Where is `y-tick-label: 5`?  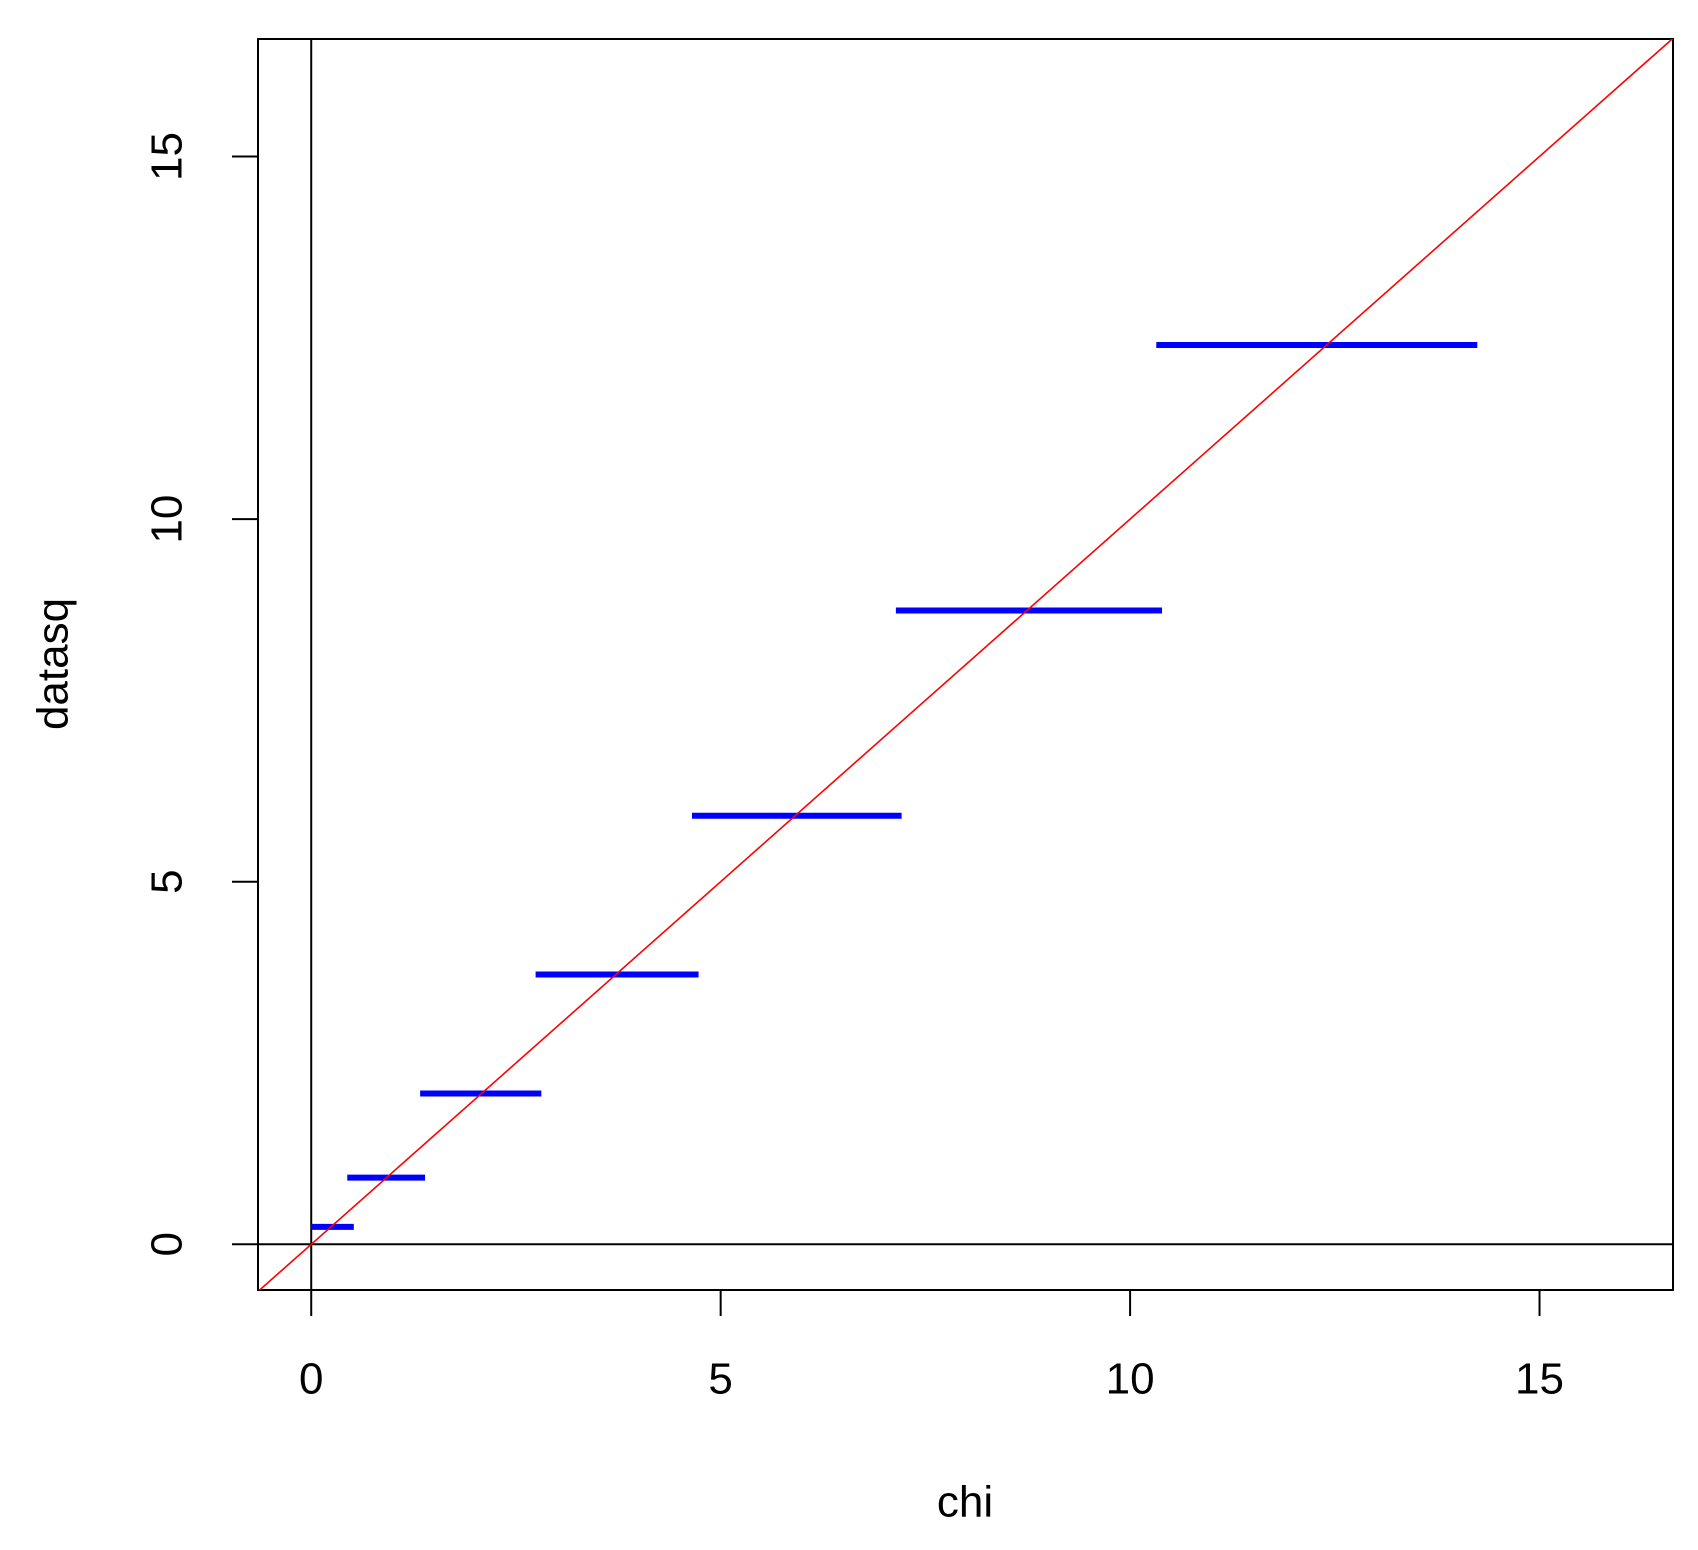
y-tick-label: 5 is located at coordinates (167, 881).